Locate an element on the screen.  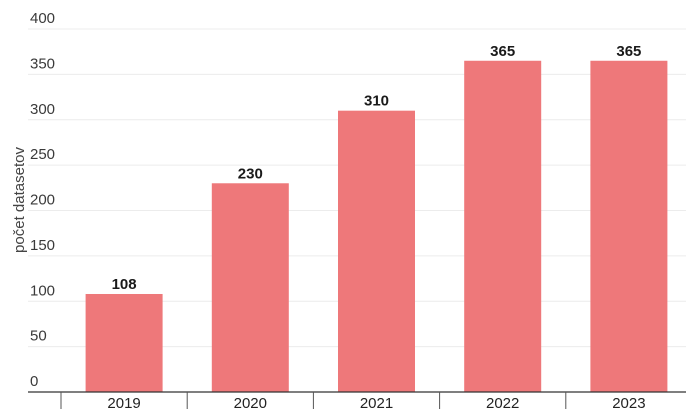
y-tick-label: 50 is located at coordinates (38, 336).